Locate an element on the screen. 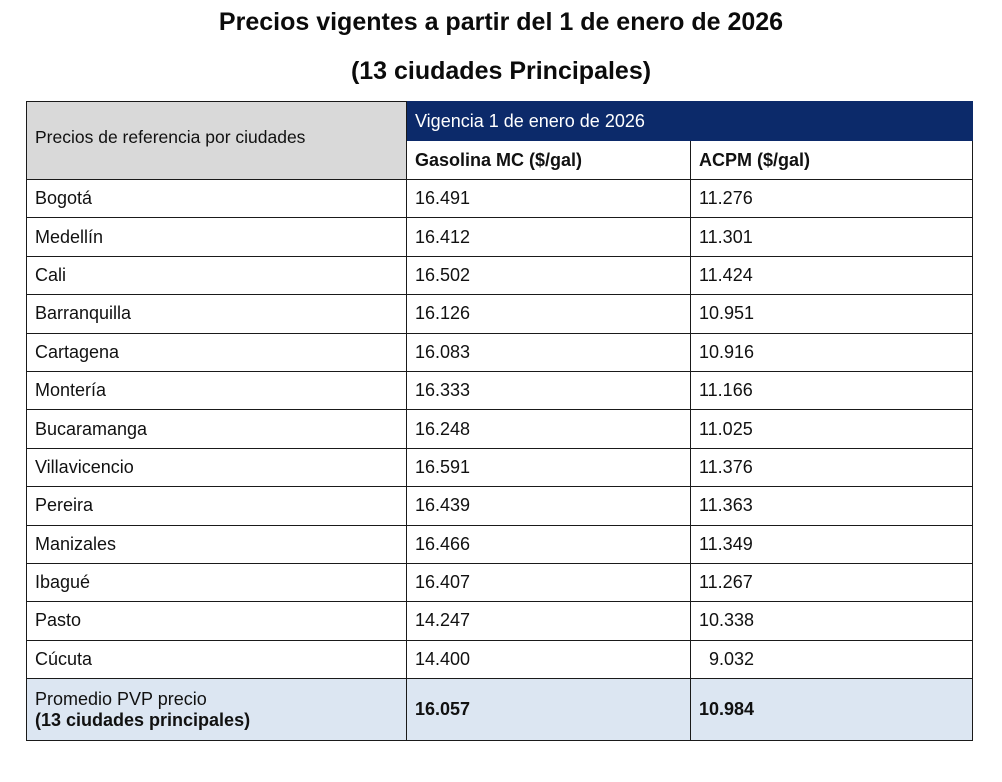 This screenshot has width=1002, height=782. table-row: Manizales 16.466 11.349 is located at coordinates (499, 544).